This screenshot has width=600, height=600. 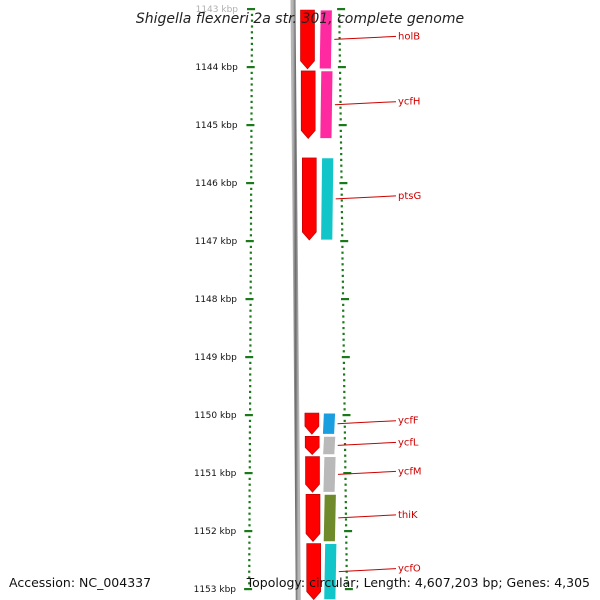 I want to click on gene-label-ycfL: ycfL, so click(x=408, y=442).